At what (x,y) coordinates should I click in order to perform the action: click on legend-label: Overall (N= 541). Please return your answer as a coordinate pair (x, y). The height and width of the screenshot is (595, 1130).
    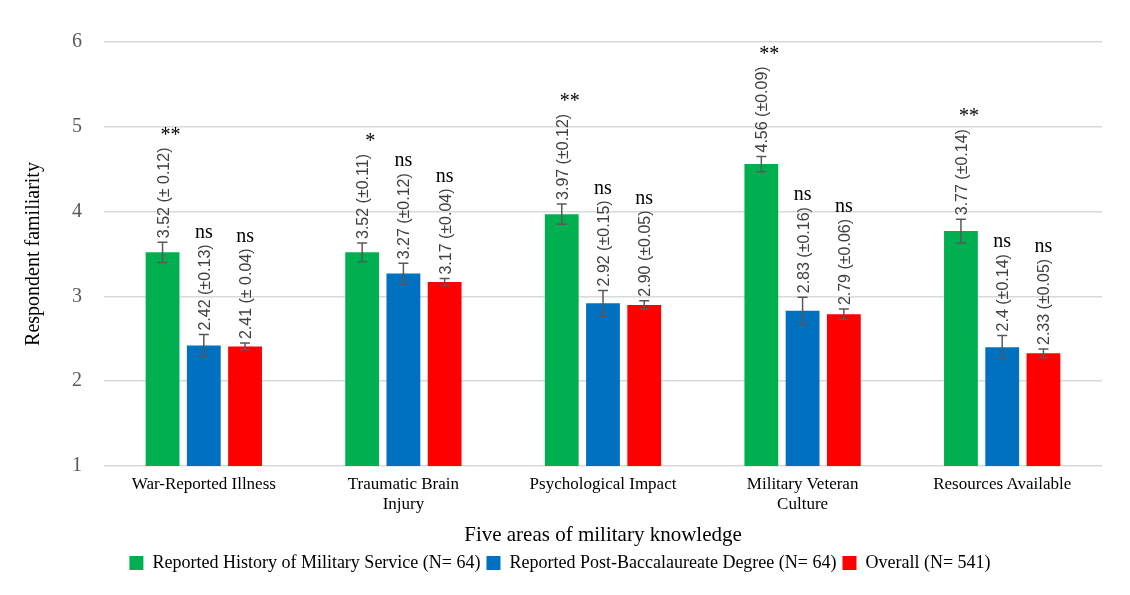
    Looking at the image, I should click on (928, 562).